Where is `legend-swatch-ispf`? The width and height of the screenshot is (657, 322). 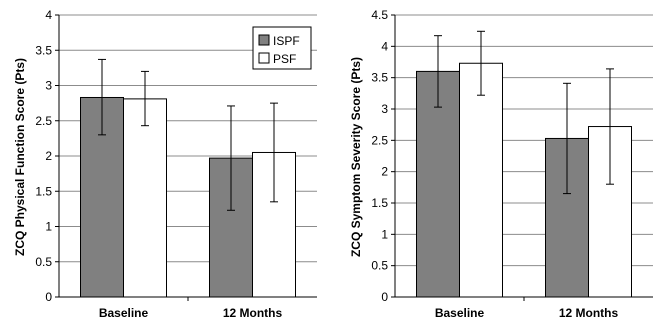 legend-swatch-ispf is located at coordinates (264, 40).